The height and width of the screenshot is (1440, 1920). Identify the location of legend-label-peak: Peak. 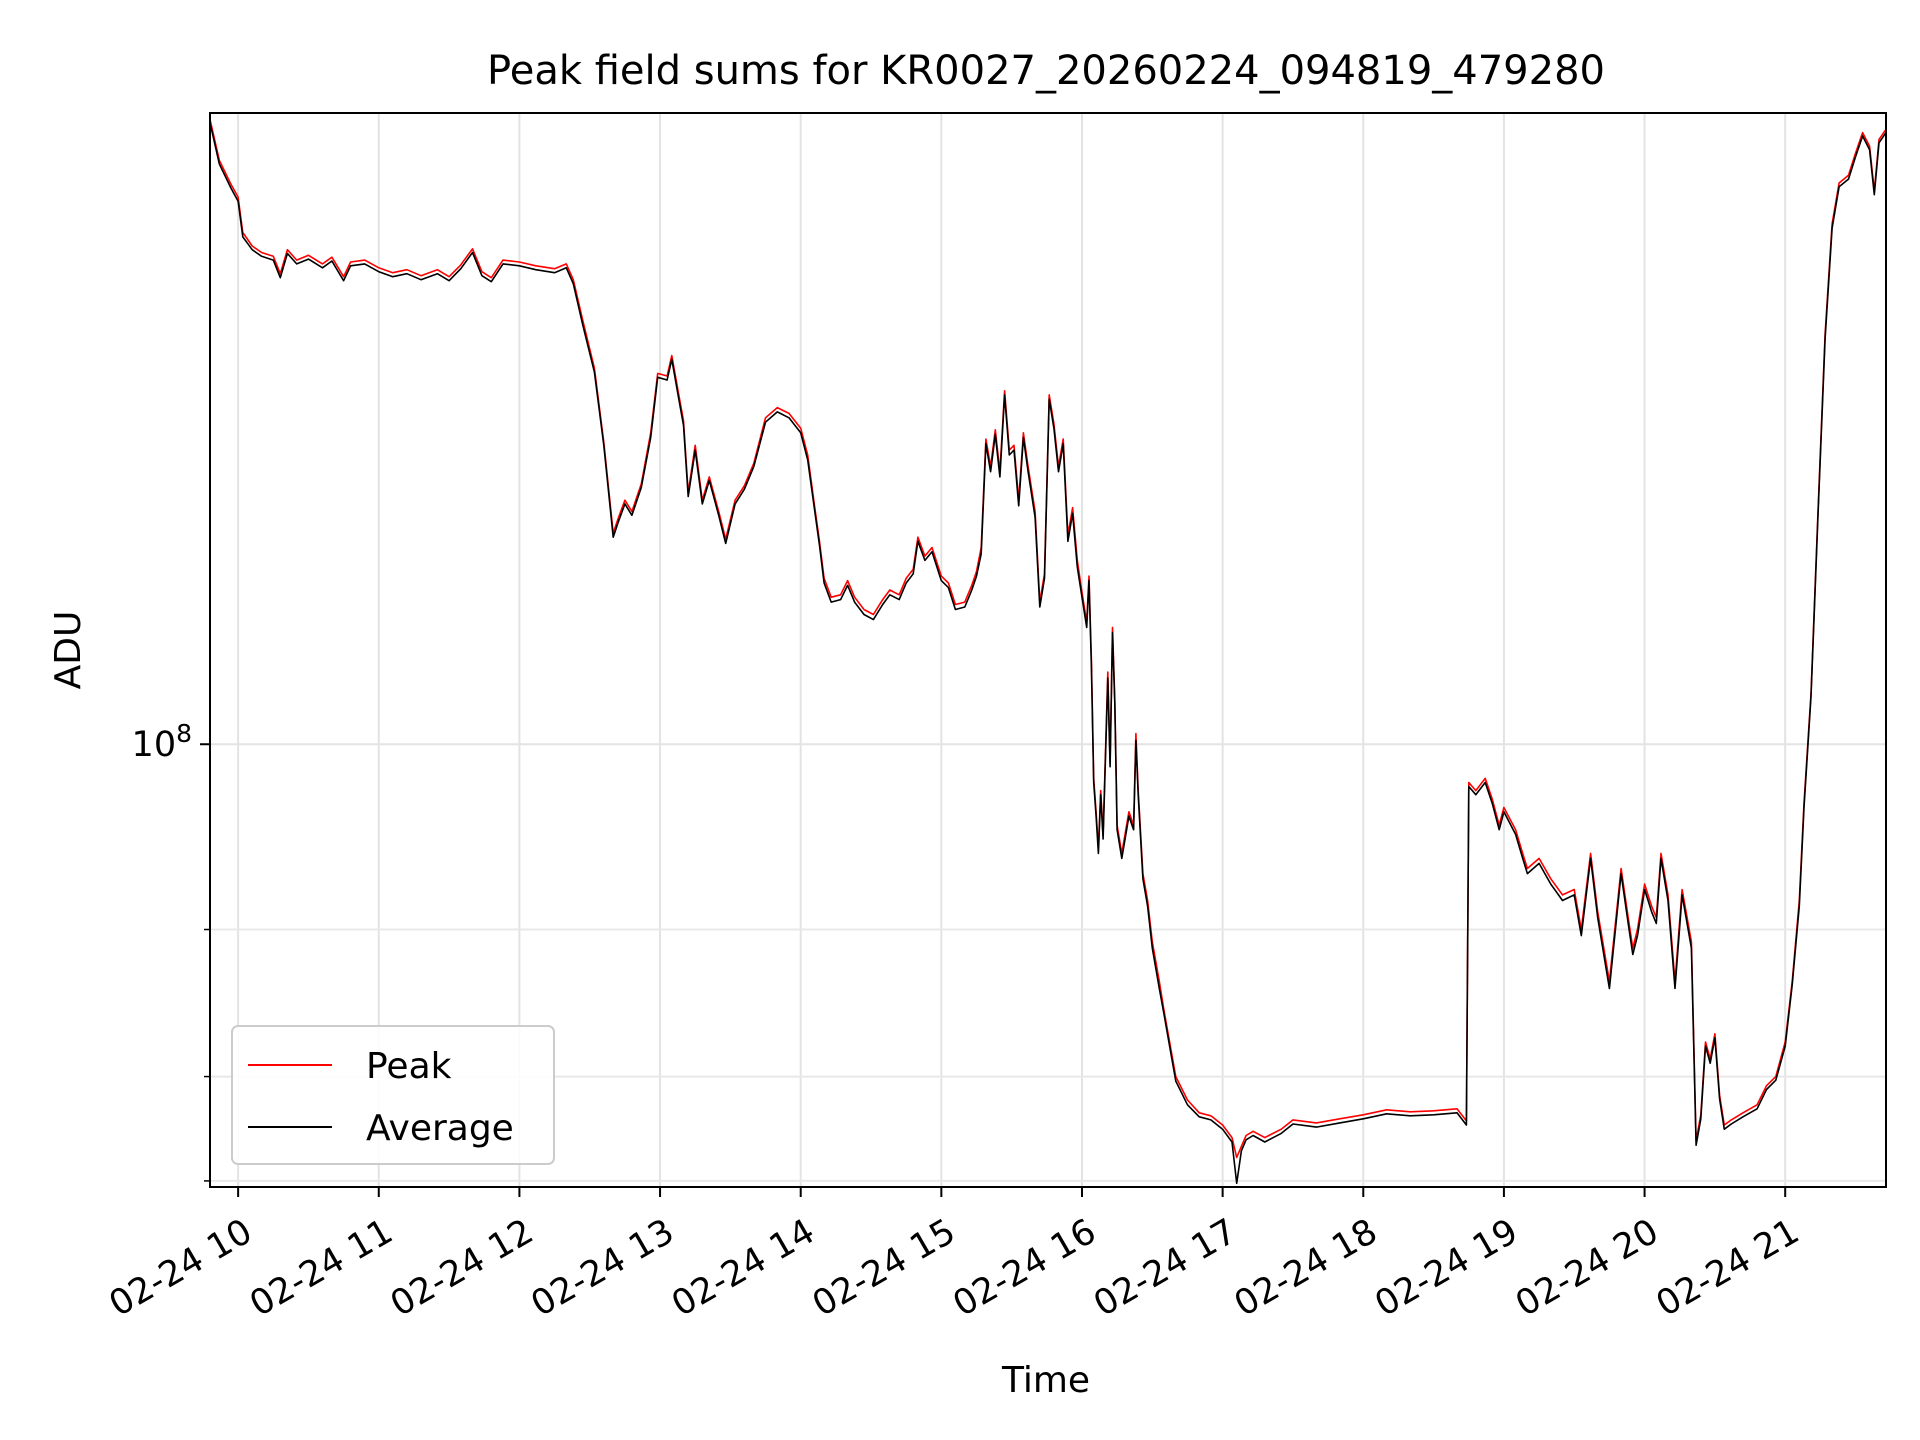
(409, 1066).